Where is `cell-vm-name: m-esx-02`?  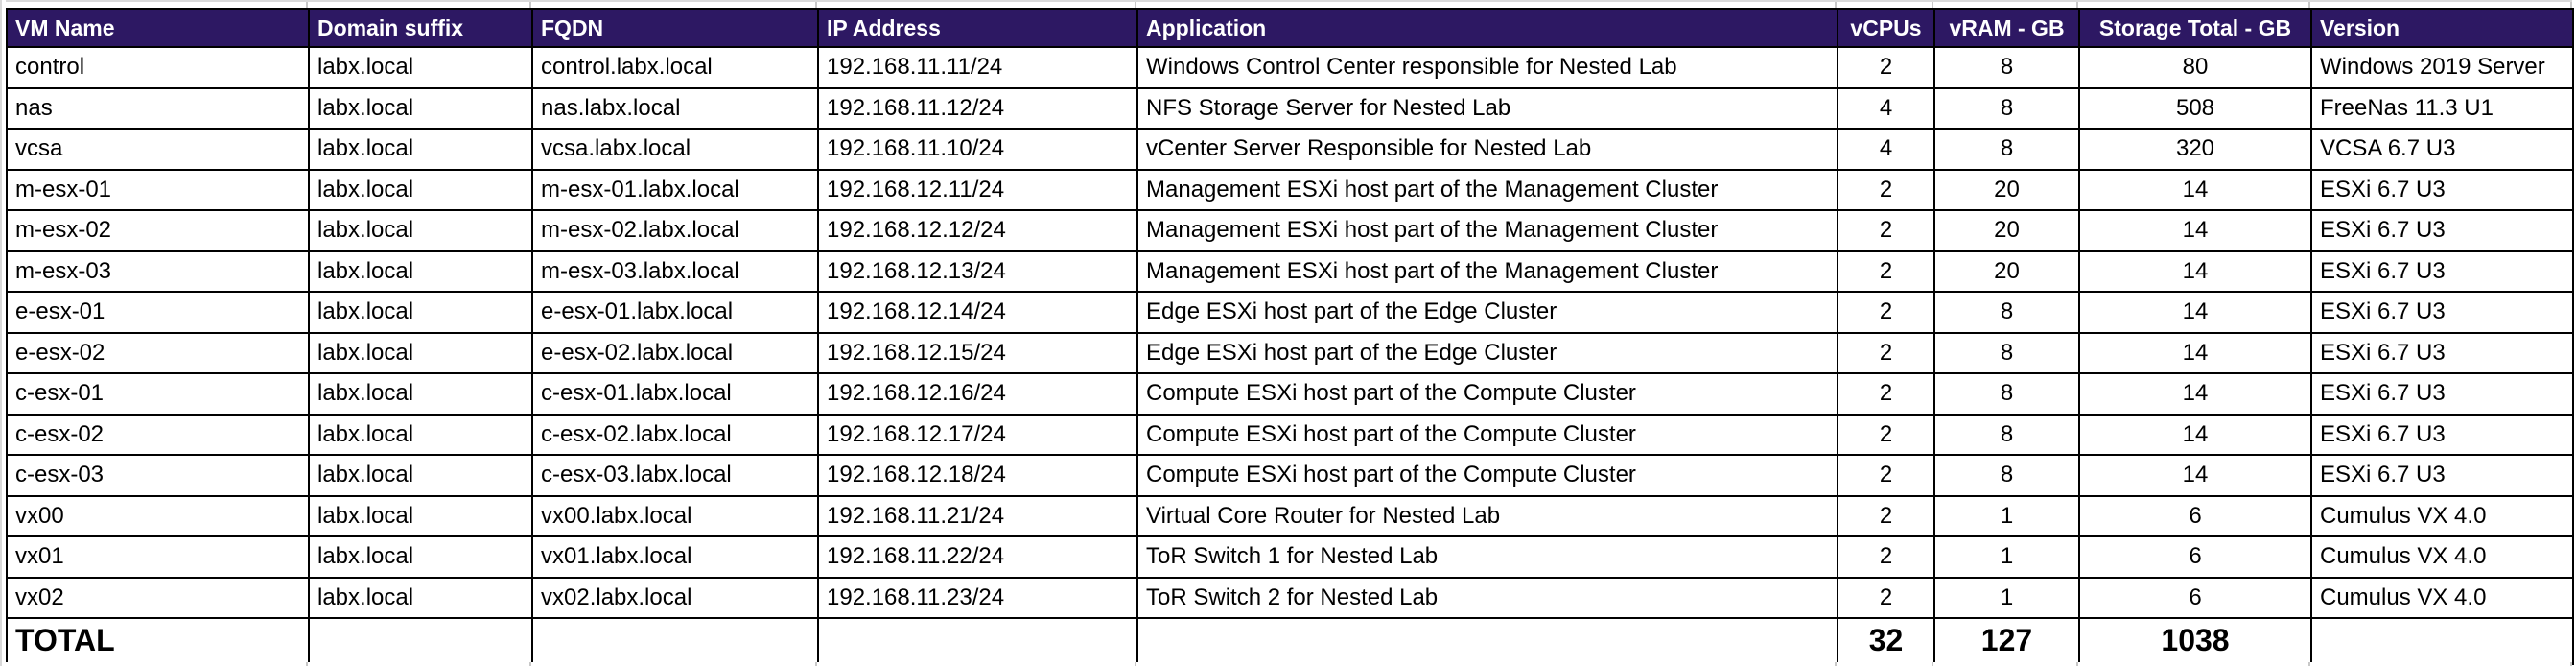
cell-vm-name: m-esx-02 is located at coordinates (158, 230).